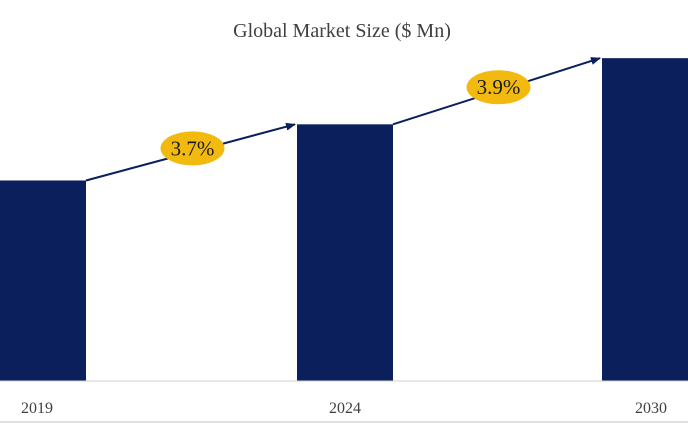 This screenshot has height=424, width=688. What do you see at coordinates (651, 408) in the screenshot?
I see `x-tick-2030: 2030` at bounding box center [651, 408].